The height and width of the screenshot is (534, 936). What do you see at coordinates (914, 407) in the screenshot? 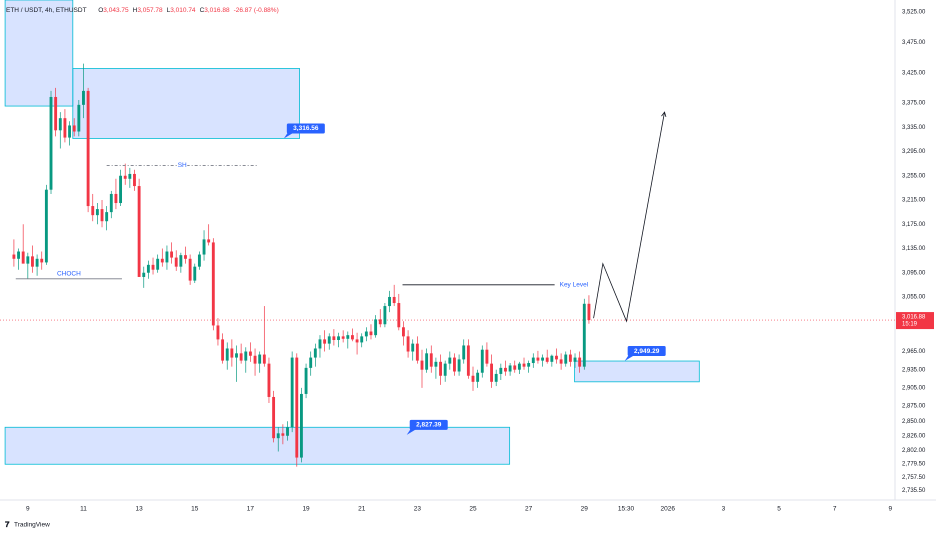
I see `y-tick-label: 2,875.00` at bounding box center [914, 407].